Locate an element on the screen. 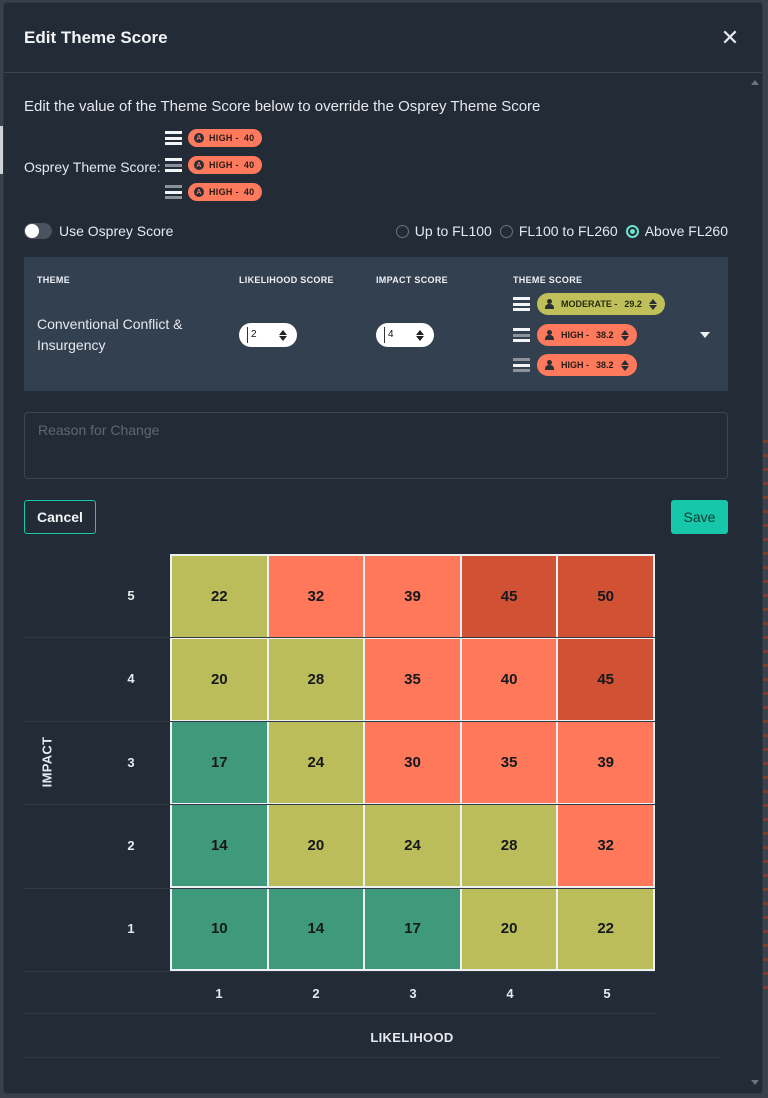 This screenshot has height=1098, width=768. matrix-cell: 20 is located at coordinates (316, 845).